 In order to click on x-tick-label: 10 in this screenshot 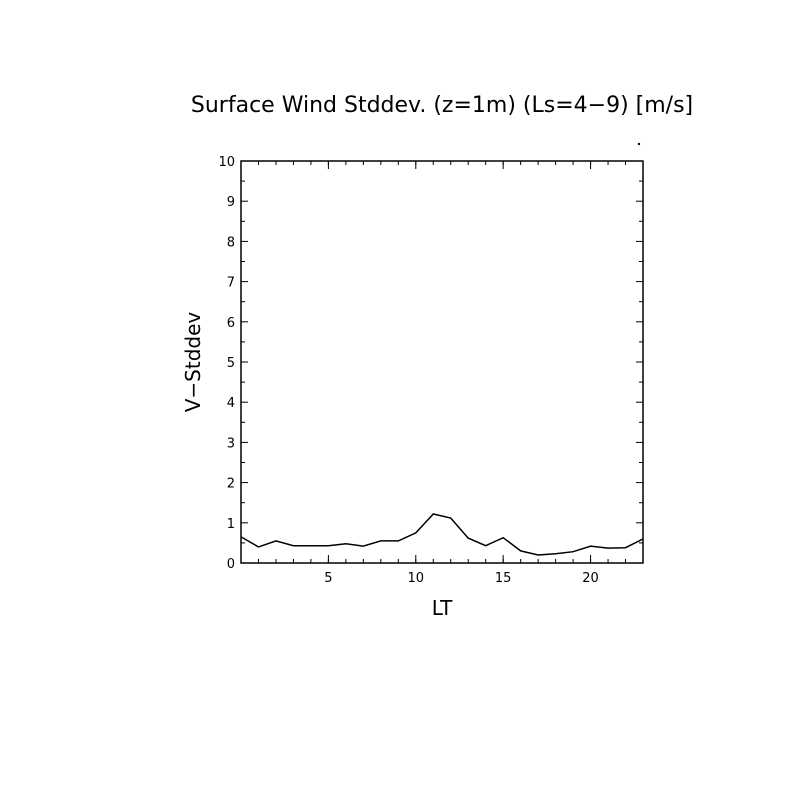, I will do `click(416, 578)`.